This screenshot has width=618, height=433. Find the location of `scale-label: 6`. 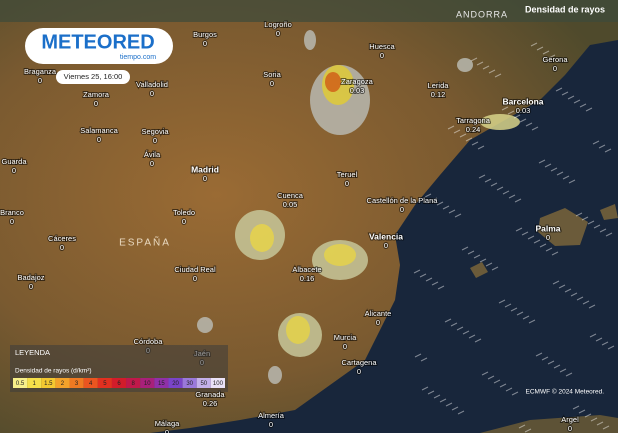

scale-label: 6 is located at coordinates (119, 384).